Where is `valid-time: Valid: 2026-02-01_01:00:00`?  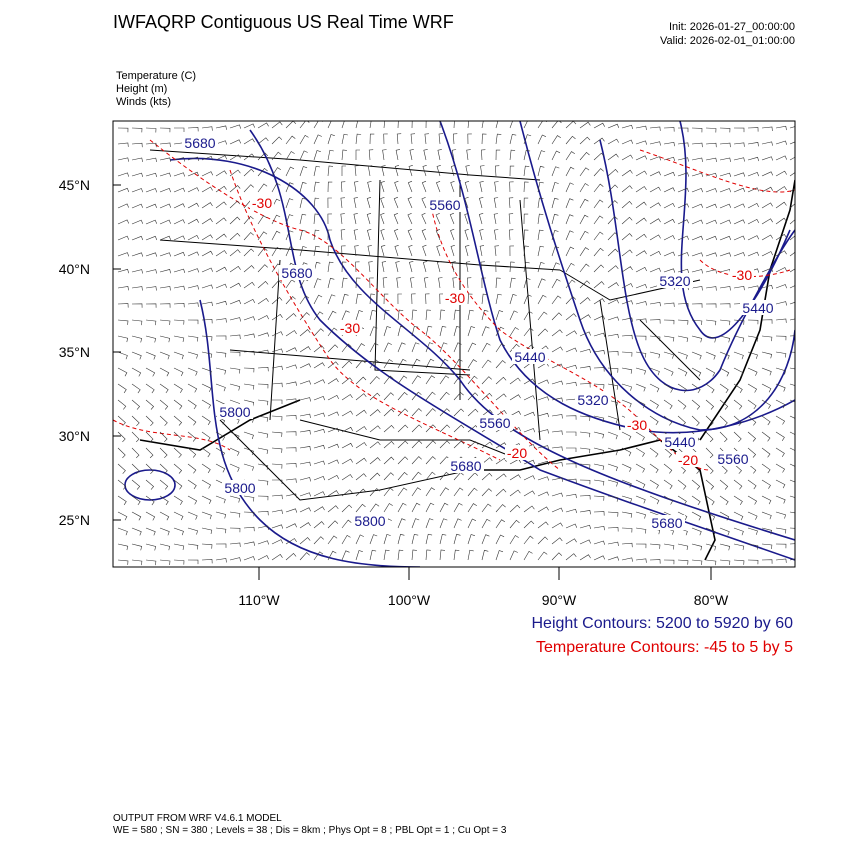
valid-time: Valid: 2026-02-01_01:00:00 is located at coordinates (727, 41).